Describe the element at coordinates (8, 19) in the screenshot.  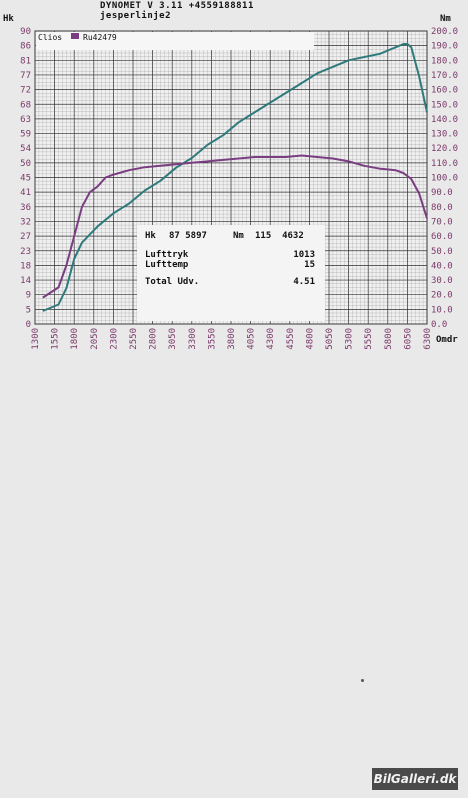
I see `left-axis-label: Hk` at that location.